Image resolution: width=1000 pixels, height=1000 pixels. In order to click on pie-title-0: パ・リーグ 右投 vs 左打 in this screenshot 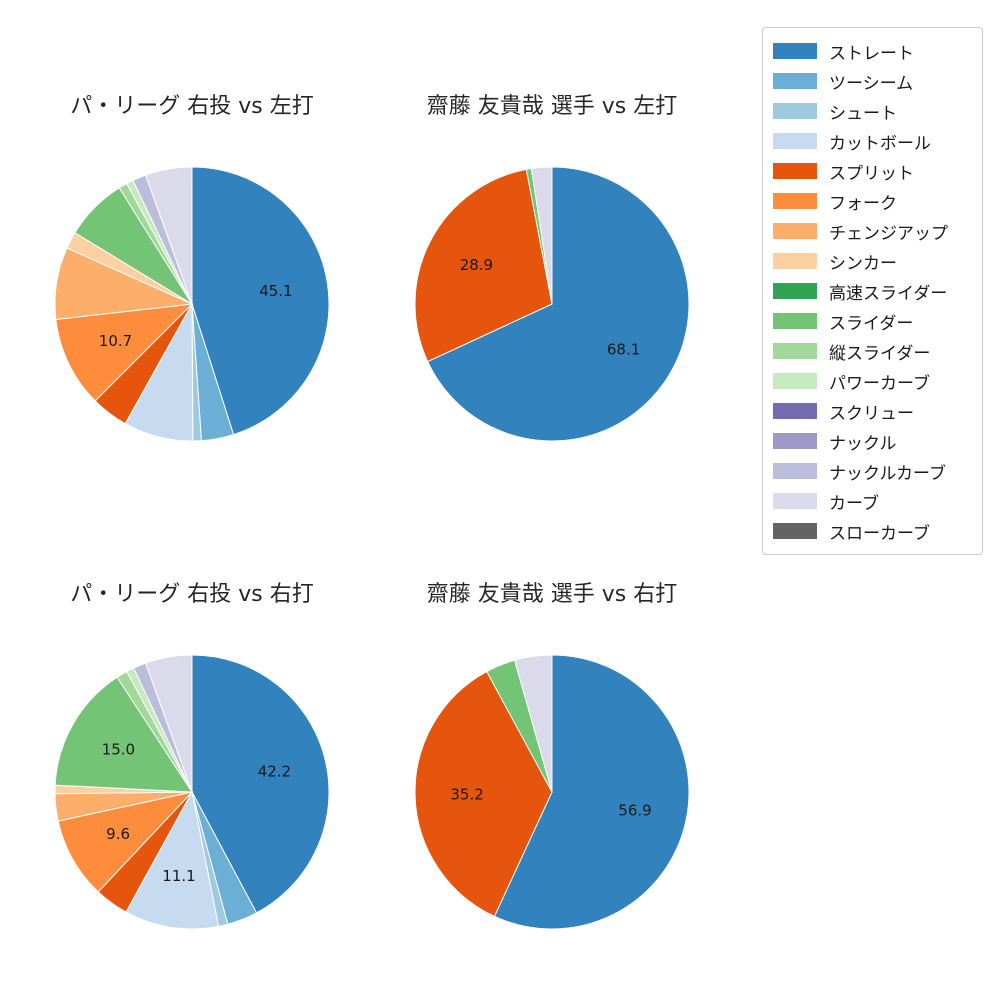, I will do `click(192, 106)`.